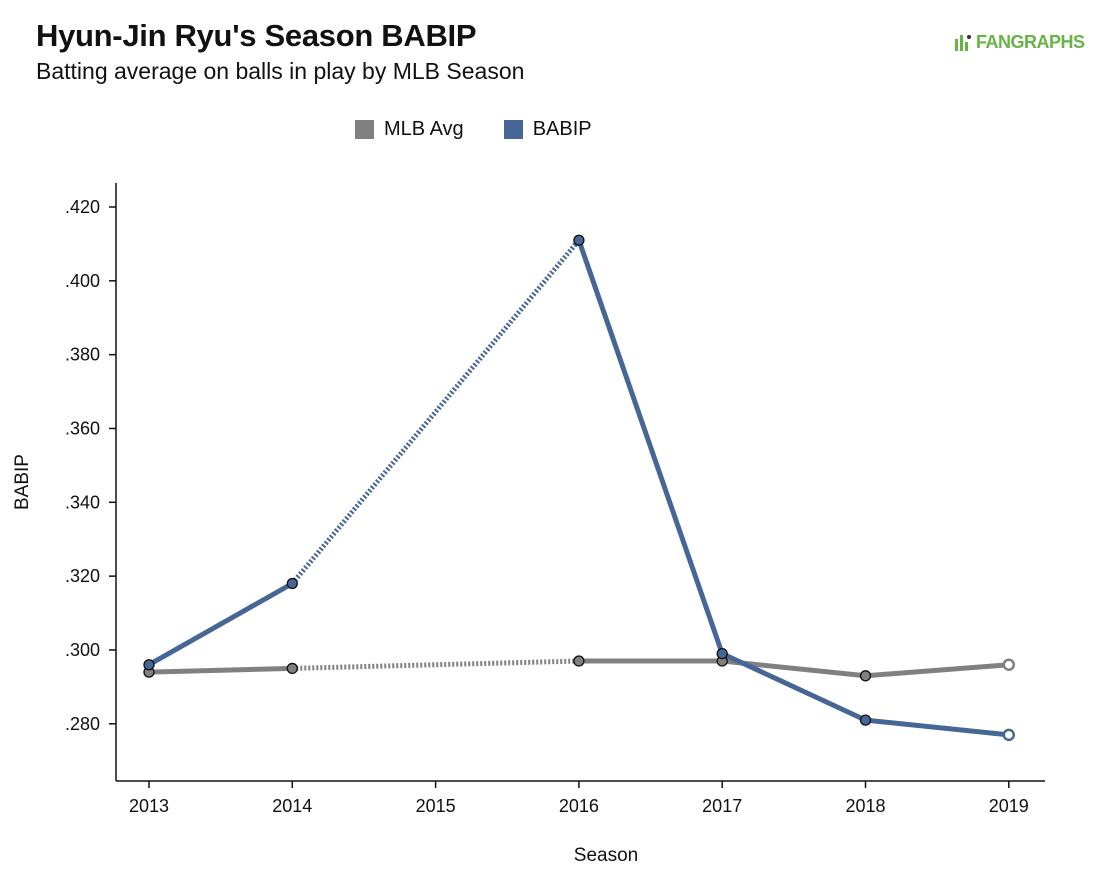  I want to click on y-tick-label: .400, so click(82, 281).